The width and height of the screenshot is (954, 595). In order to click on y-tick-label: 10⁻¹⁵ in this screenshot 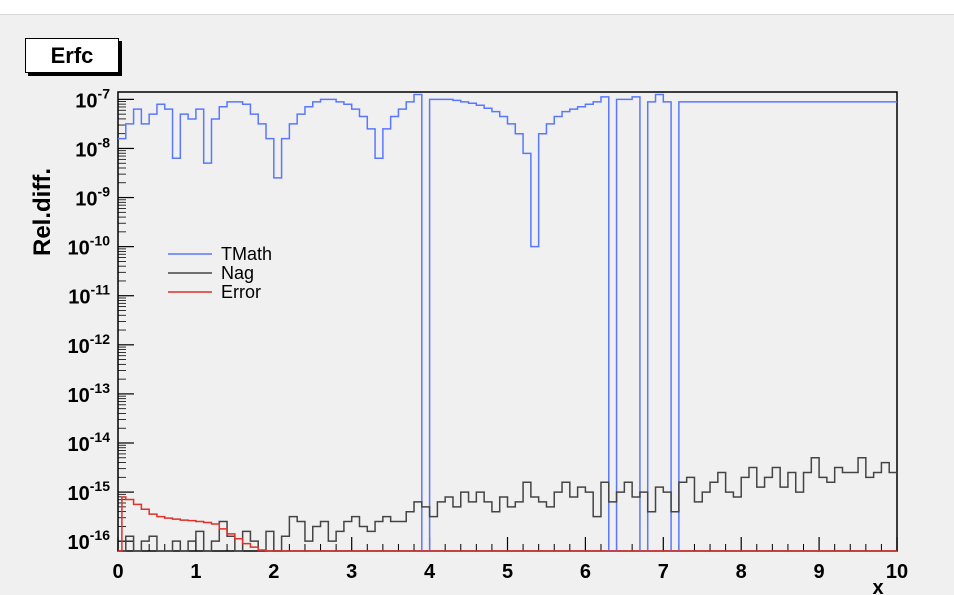, I will do `click(89, 491)`.